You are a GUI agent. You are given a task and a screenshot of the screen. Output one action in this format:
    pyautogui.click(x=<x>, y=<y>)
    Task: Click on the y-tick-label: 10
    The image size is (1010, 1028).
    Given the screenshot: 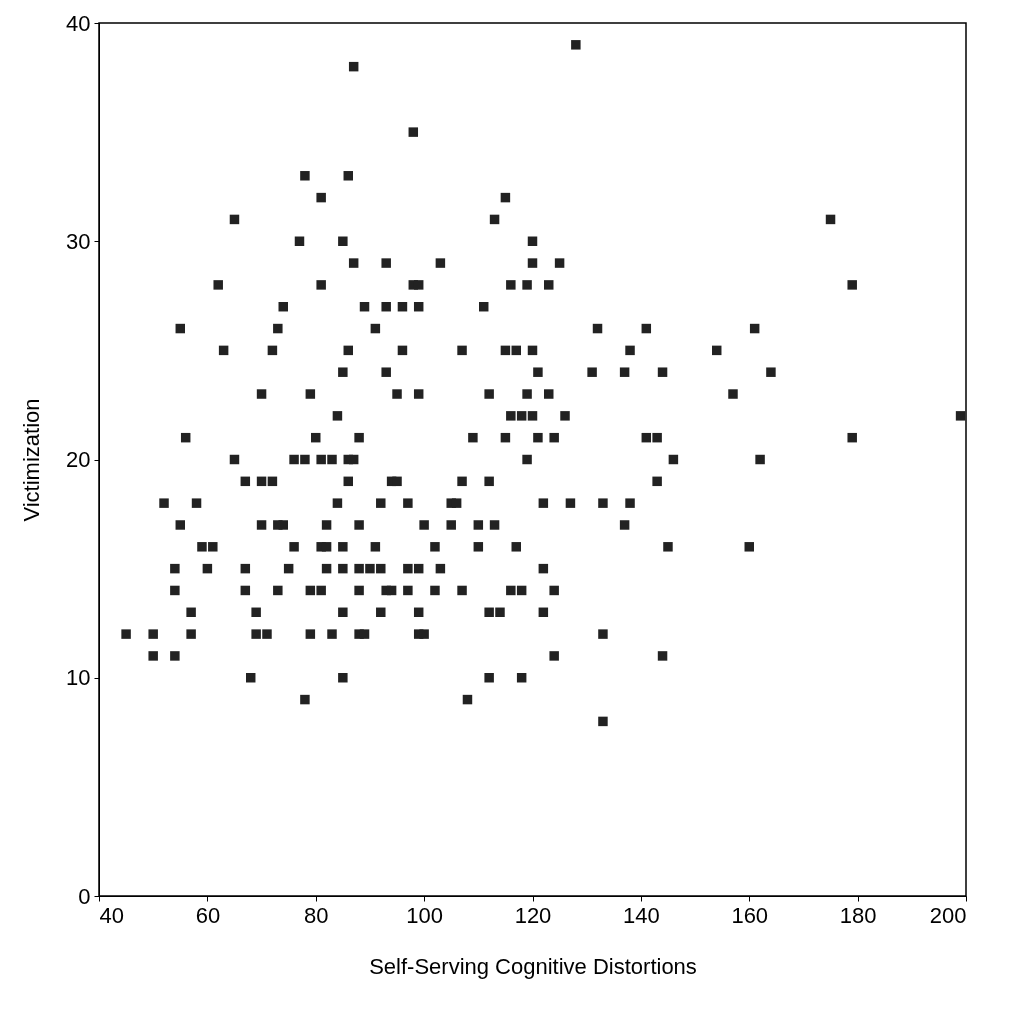 What is the action you would take?
    pyautogui.click(x=78, y=678)
    